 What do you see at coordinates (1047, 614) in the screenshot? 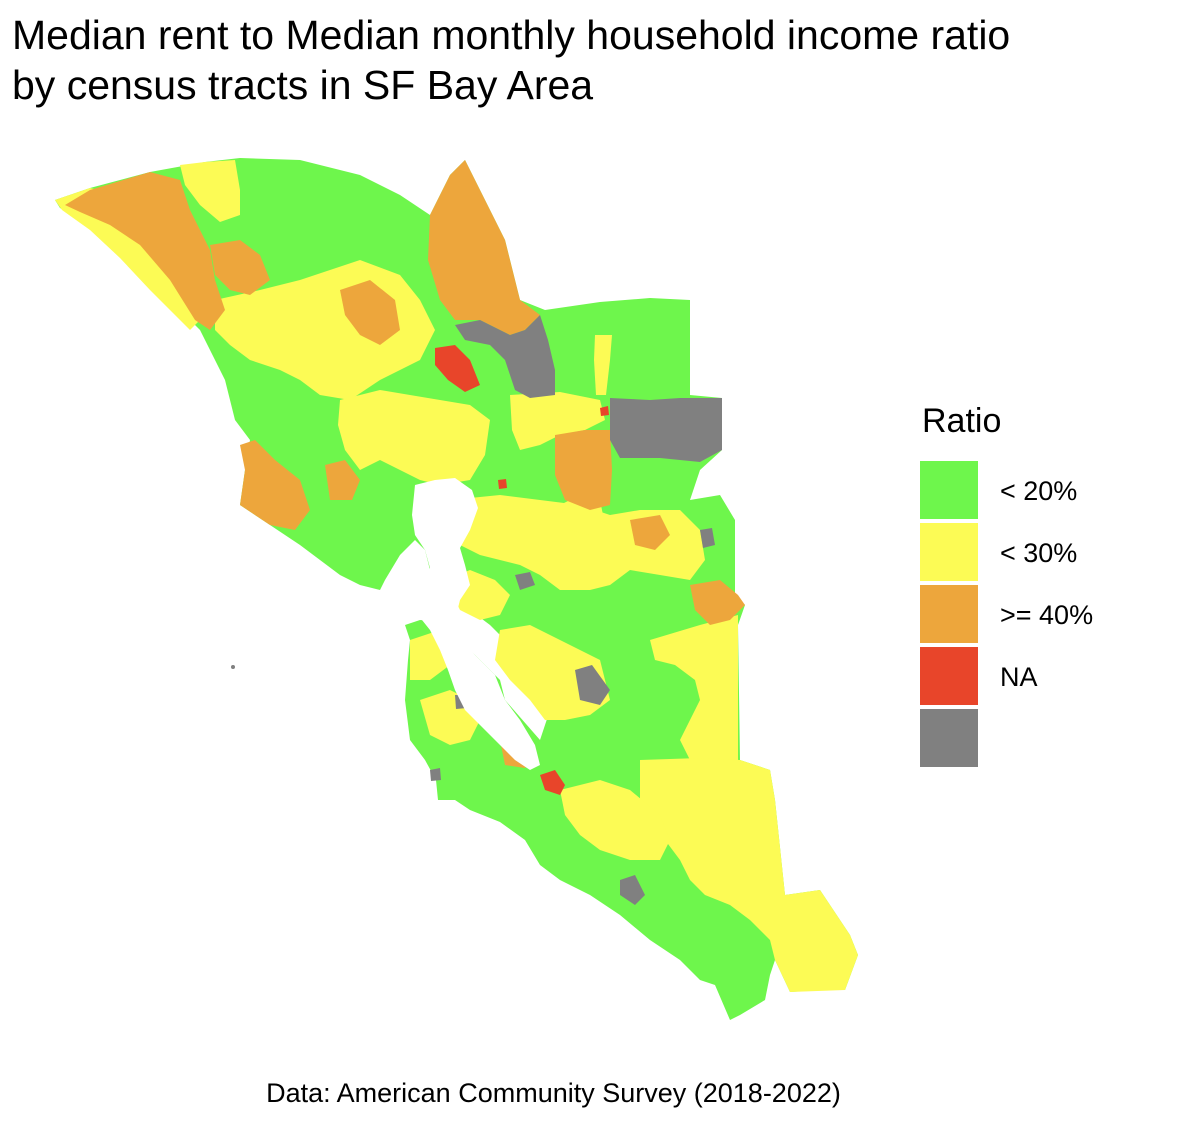
I see `legend-label: >= 40%` at bounding box center [1047, 614].